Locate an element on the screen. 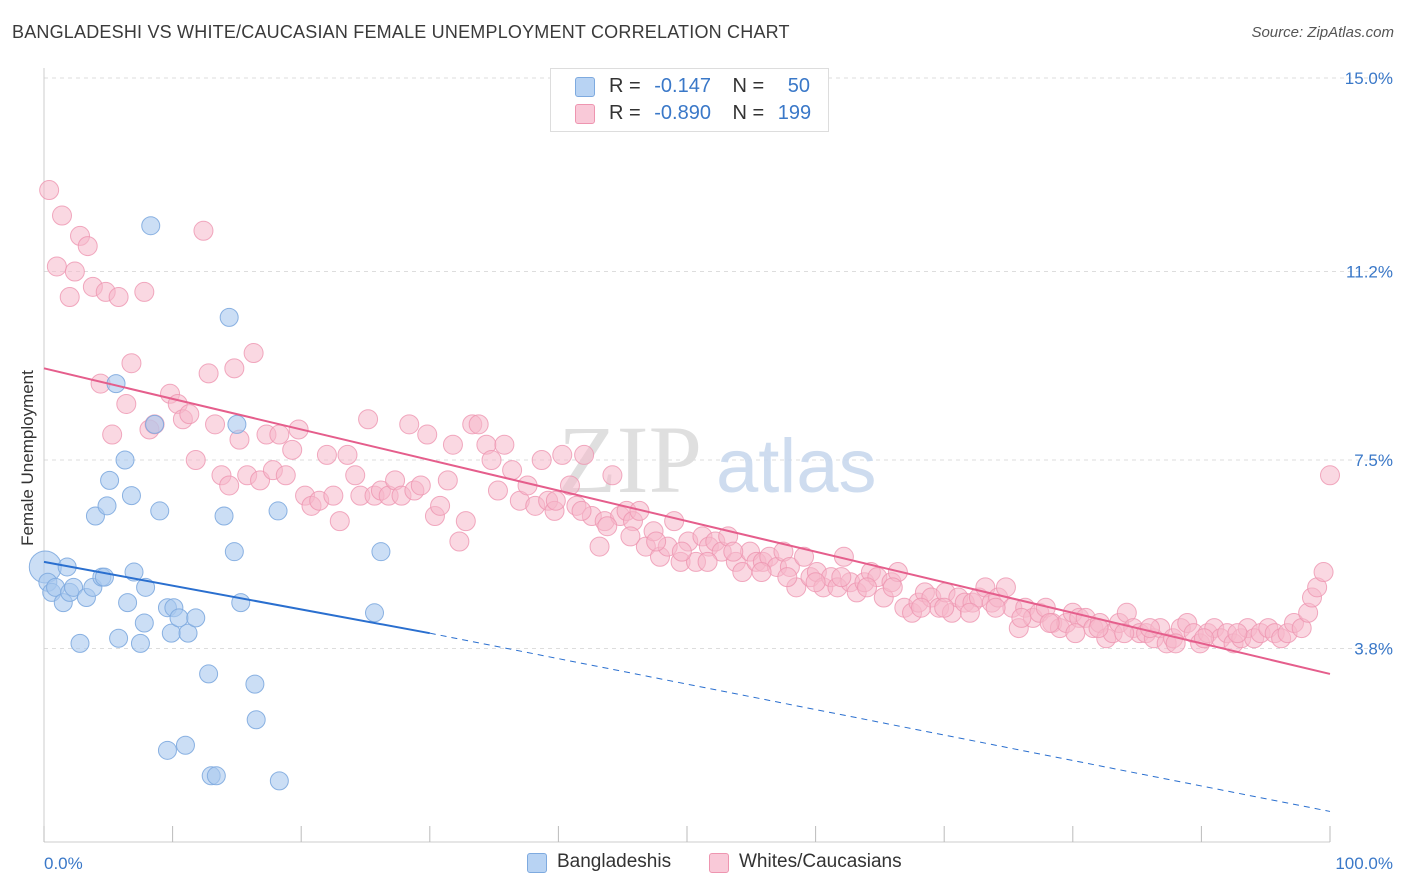 Image resolution: width=1406 pixels, height=892 pixels. bottom-legend-label: Whites/Caucasians is located at coordinates (820, 861).